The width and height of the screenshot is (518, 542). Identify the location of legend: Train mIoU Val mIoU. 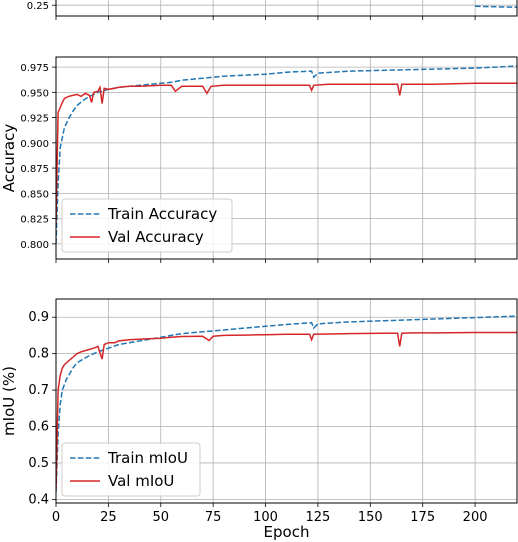
(131, 469).